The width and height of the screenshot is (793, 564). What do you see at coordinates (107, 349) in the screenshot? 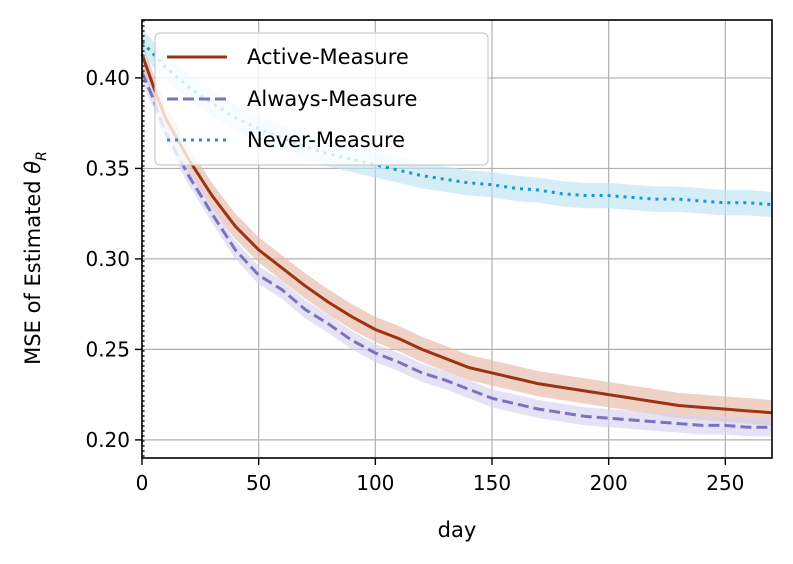
I see `y-tick-label: 0.25` at bounding box center [107, 349].